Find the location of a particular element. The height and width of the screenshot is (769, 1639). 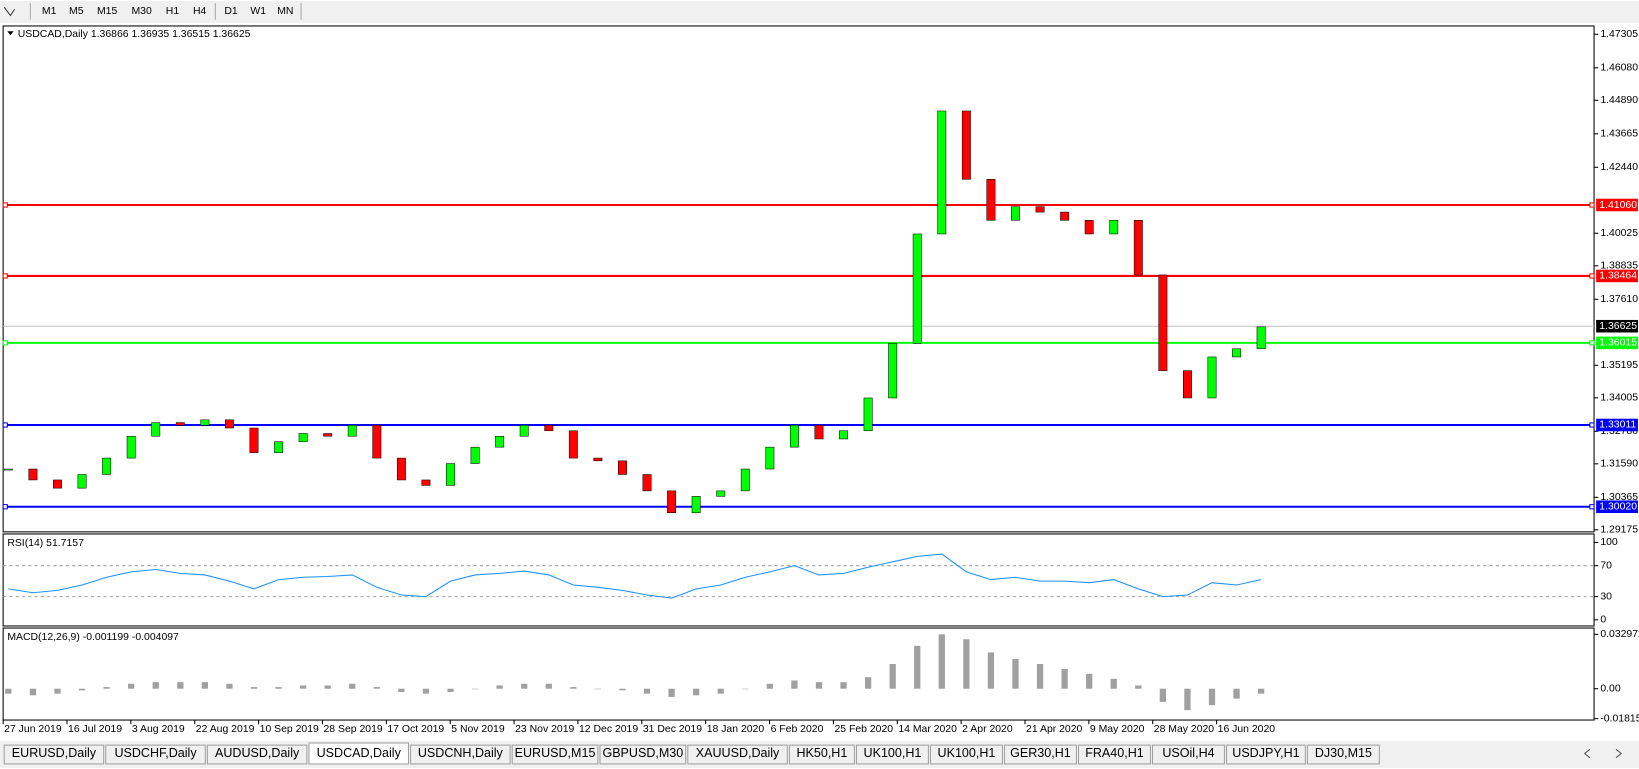

timeframe-button: M5 is located at coordinates (76, 11).